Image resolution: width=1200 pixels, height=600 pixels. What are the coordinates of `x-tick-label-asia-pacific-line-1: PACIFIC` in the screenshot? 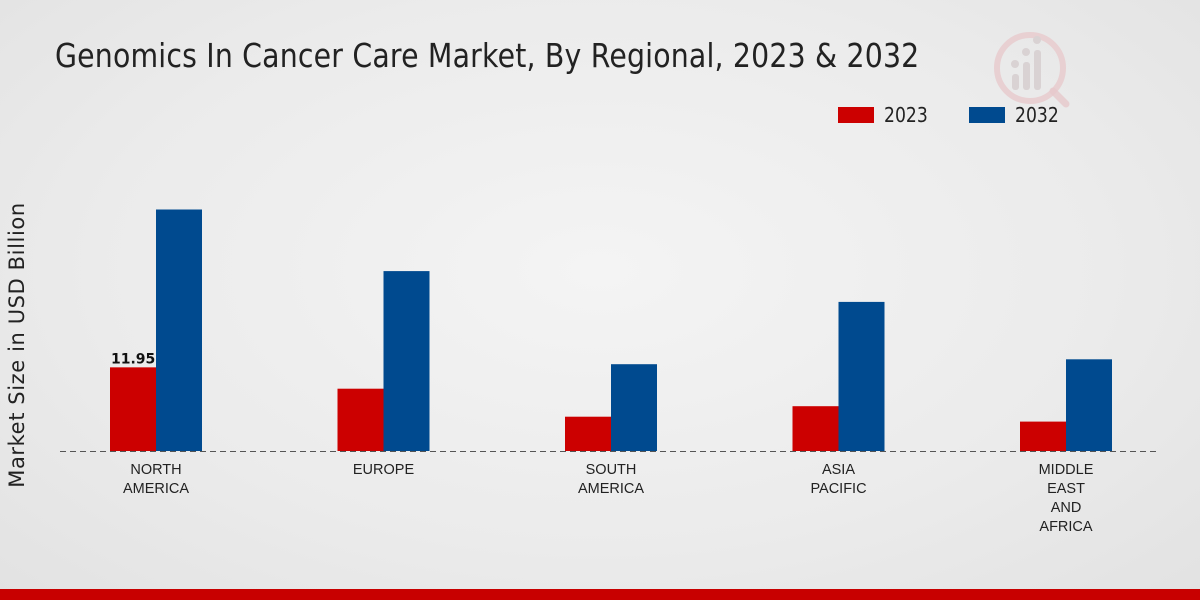 It's located at (838, 489).